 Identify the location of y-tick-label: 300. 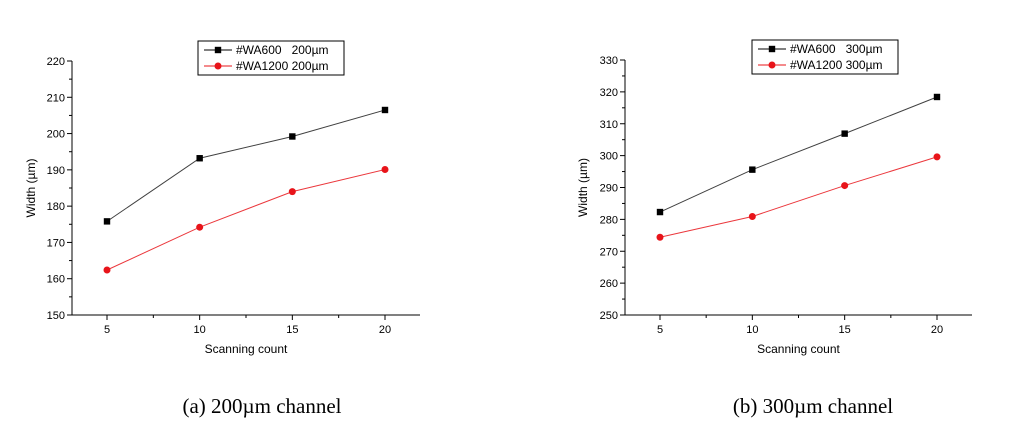
(609, 157).